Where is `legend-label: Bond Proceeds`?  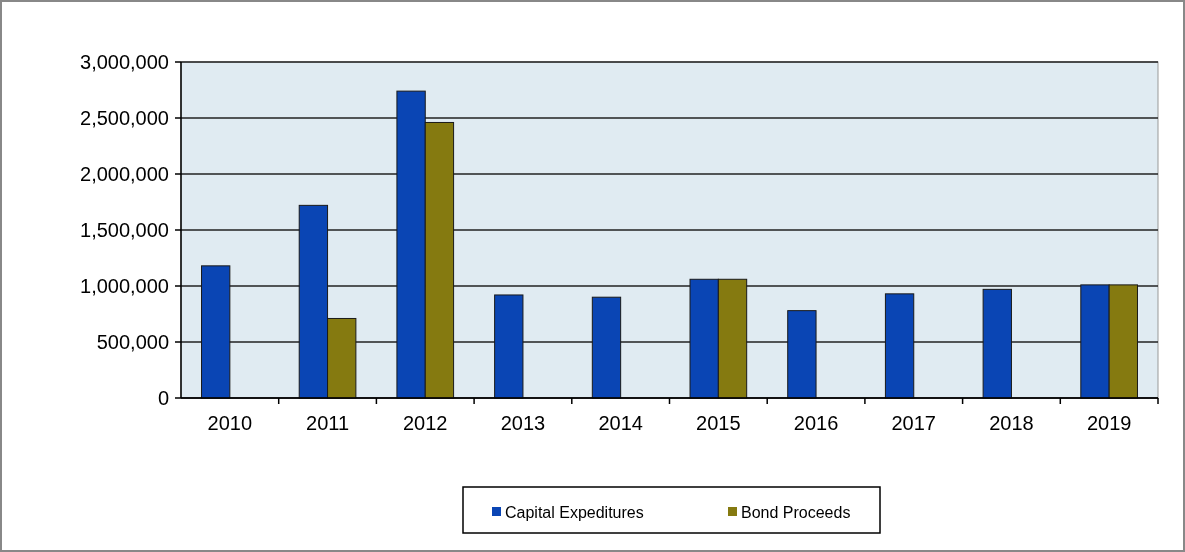
legend-label: Bond Proceeds is located at coordinates (796, 512).